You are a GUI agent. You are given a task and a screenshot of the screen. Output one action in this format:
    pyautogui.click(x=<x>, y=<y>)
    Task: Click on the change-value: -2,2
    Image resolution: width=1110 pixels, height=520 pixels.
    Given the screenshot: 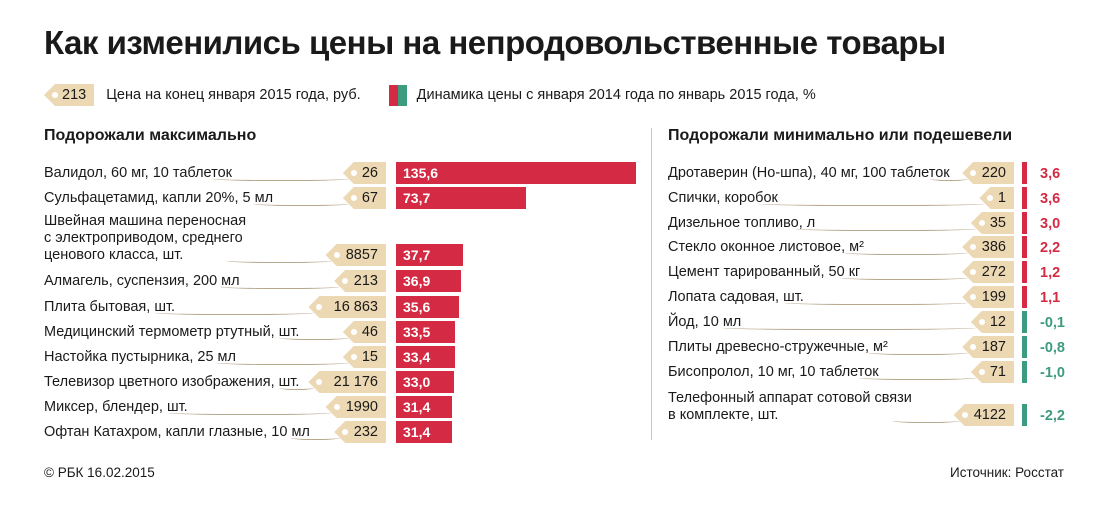 What is the action you would take?
    pyautogui.click(x=1052, y=416)
    